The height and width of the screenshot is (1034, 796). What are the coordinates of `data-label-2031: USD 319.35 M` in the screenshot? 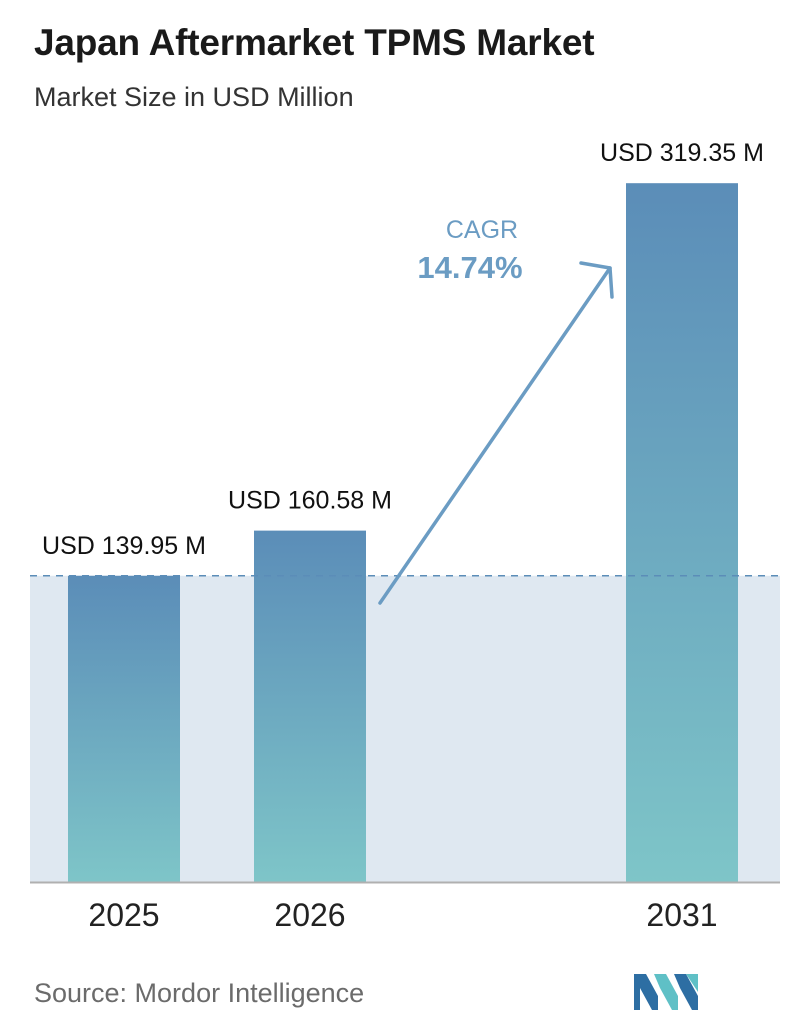 It's located at (682, 153).